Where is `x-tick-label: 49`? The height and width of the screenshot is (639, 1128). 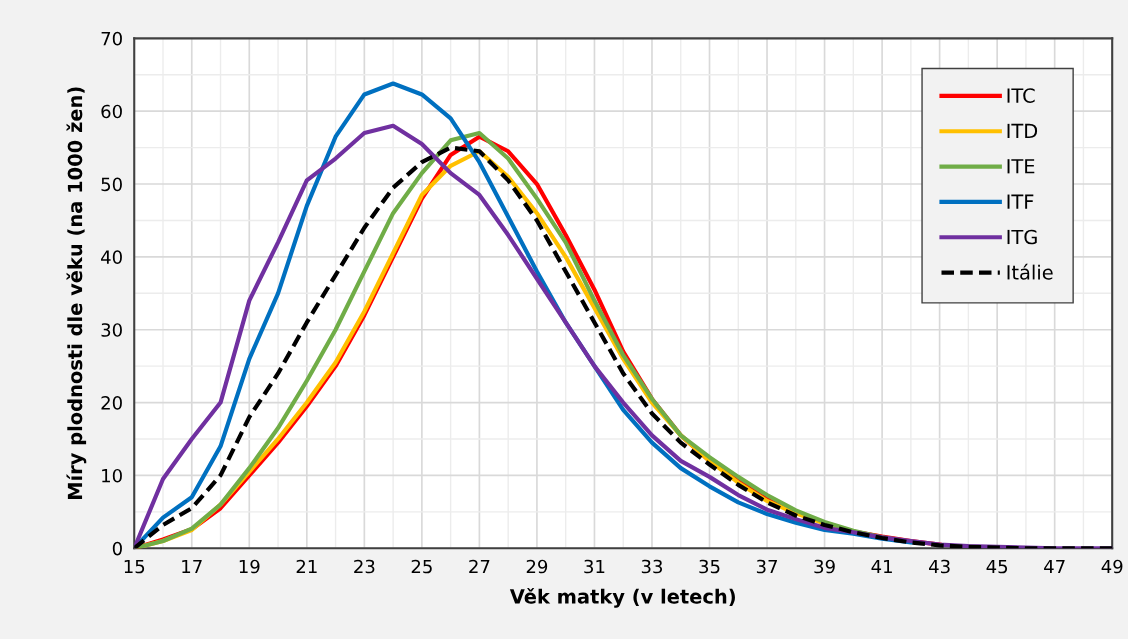 x-tick-label: 49 is located at coordinates (1112, 566).